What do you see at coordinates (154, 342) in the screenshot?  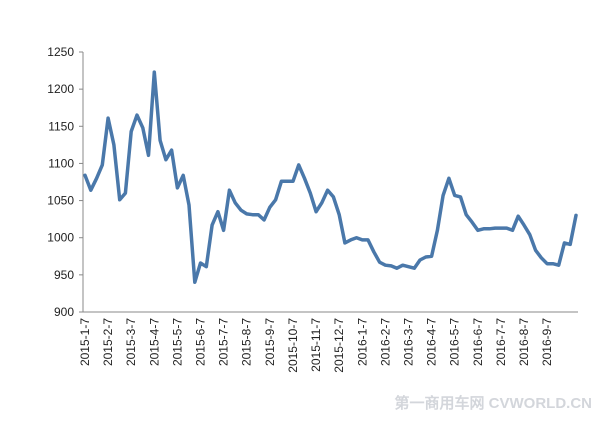 I see `x-tick-label: 2015-4-7` at bounding box center [154, 342].